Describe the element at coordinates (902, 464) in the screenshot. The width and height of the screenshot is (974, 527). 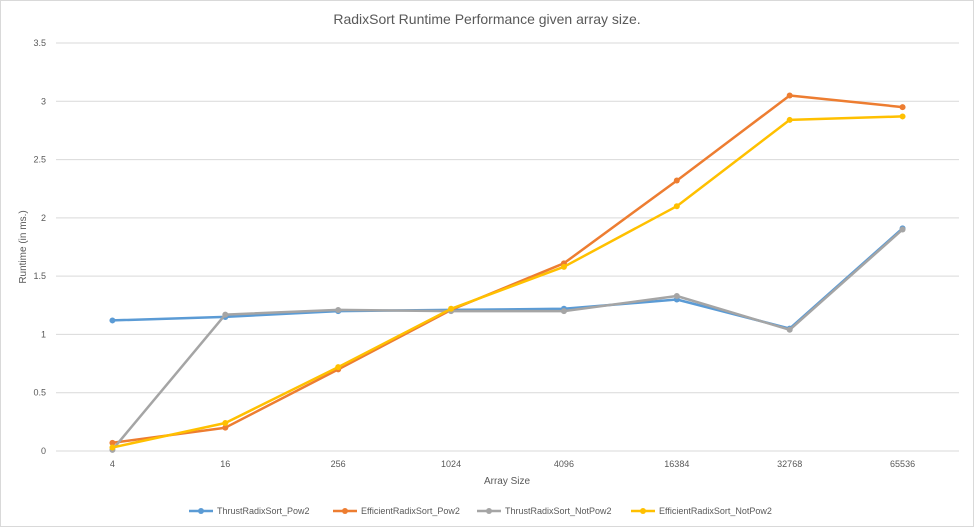
I see `x-tick-label: 65536` at that location.